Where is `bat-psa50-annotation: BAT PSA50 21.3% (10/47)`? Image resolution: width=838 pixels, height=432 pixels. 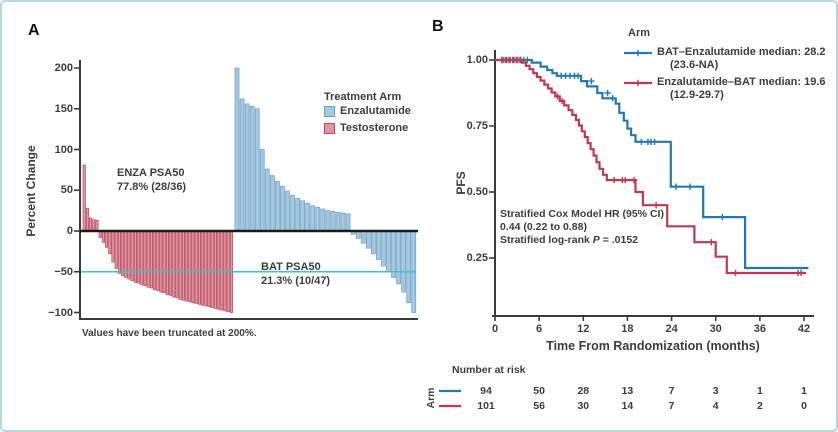
bat-psa50-annotation: BAT PSA50 21.3% (10/47) is located at coordinates (295, 274).